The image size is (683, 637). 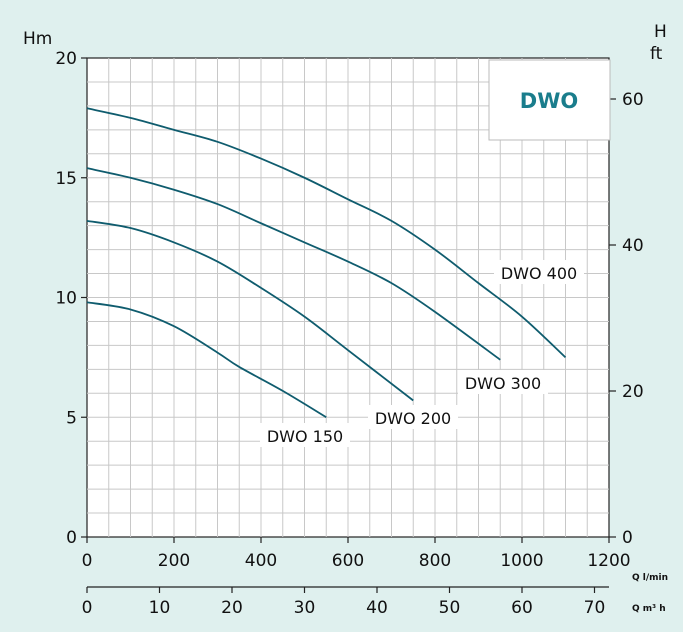 What do you see at coordinates (37, 39) in the screenshot?
I see `y-left-unit: Hm` at bounding box center [37, 39].